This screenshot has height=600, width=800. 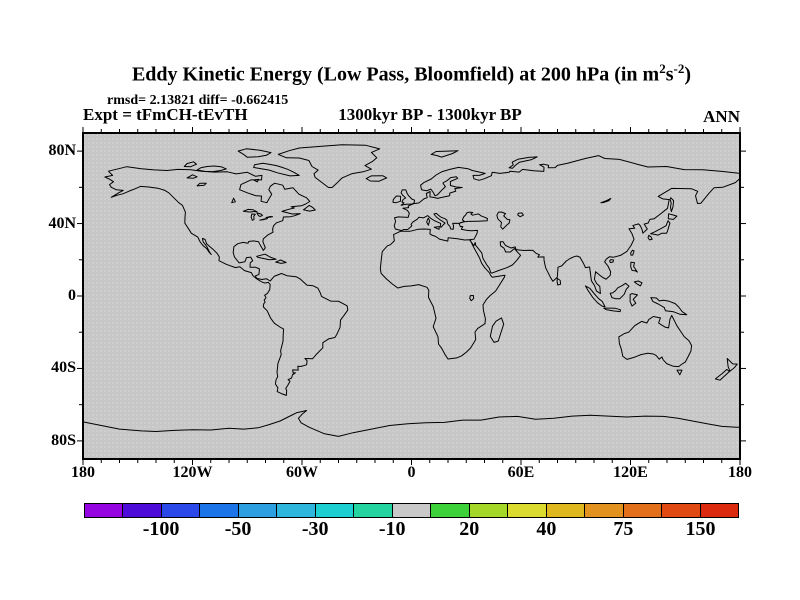 What do you see at coordinates (192, 472) in the screenshot?
I see `x-tick-label: 120W` at bounding box center [192, 472].